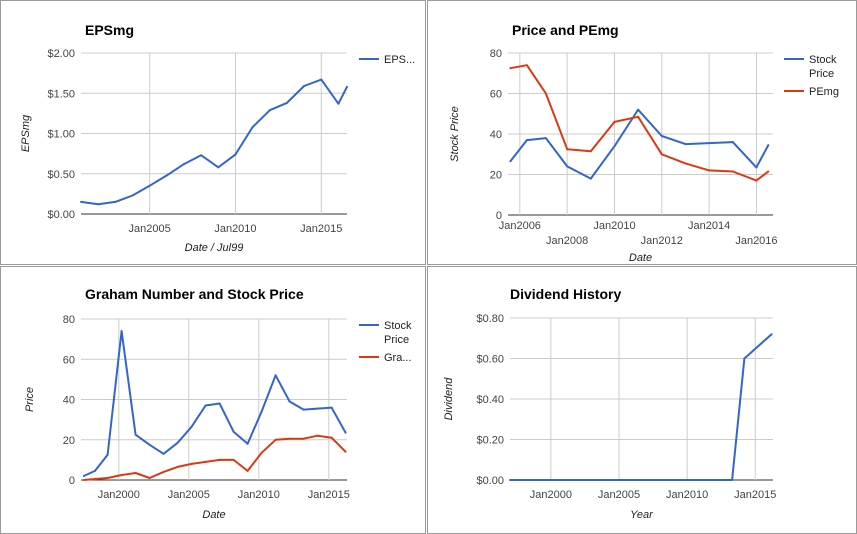 The image size is (857, 534). Describe the element at coordinates (490, 400) in the screenshot. I see `y-tick-label: $0.40` at that location.